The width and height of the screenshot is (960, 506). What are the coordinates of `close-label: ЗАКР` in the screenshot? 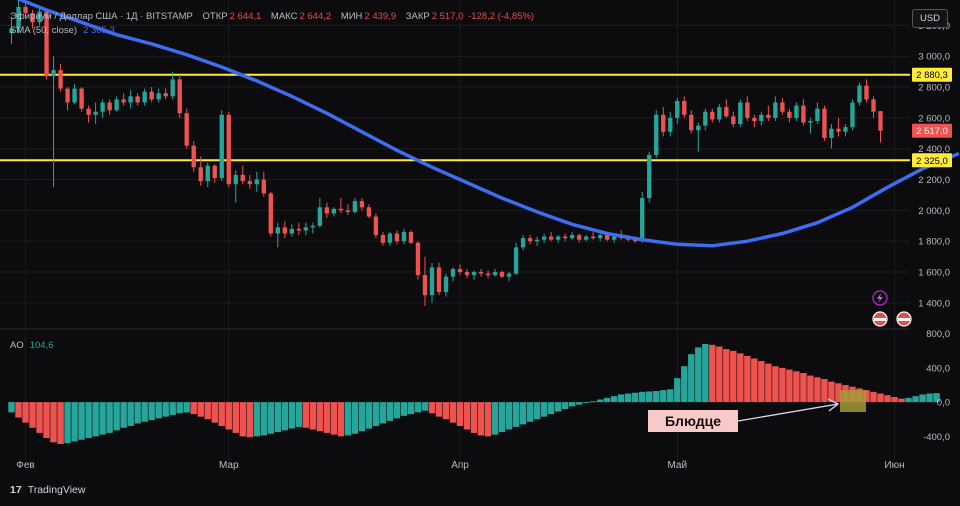 It's located at (417, 16).